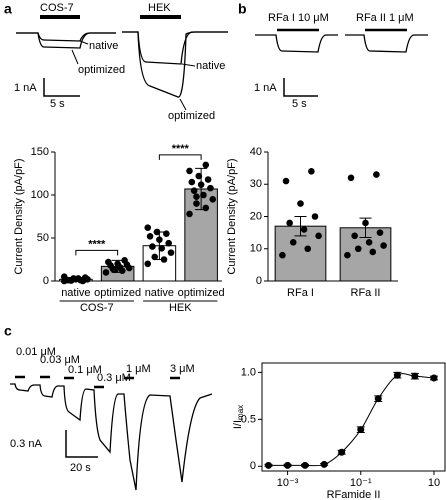  What do you see at coordinates (40, 195) in the screenshot?
I see `y-tick-label: 100` at bounding box center [40, 195].